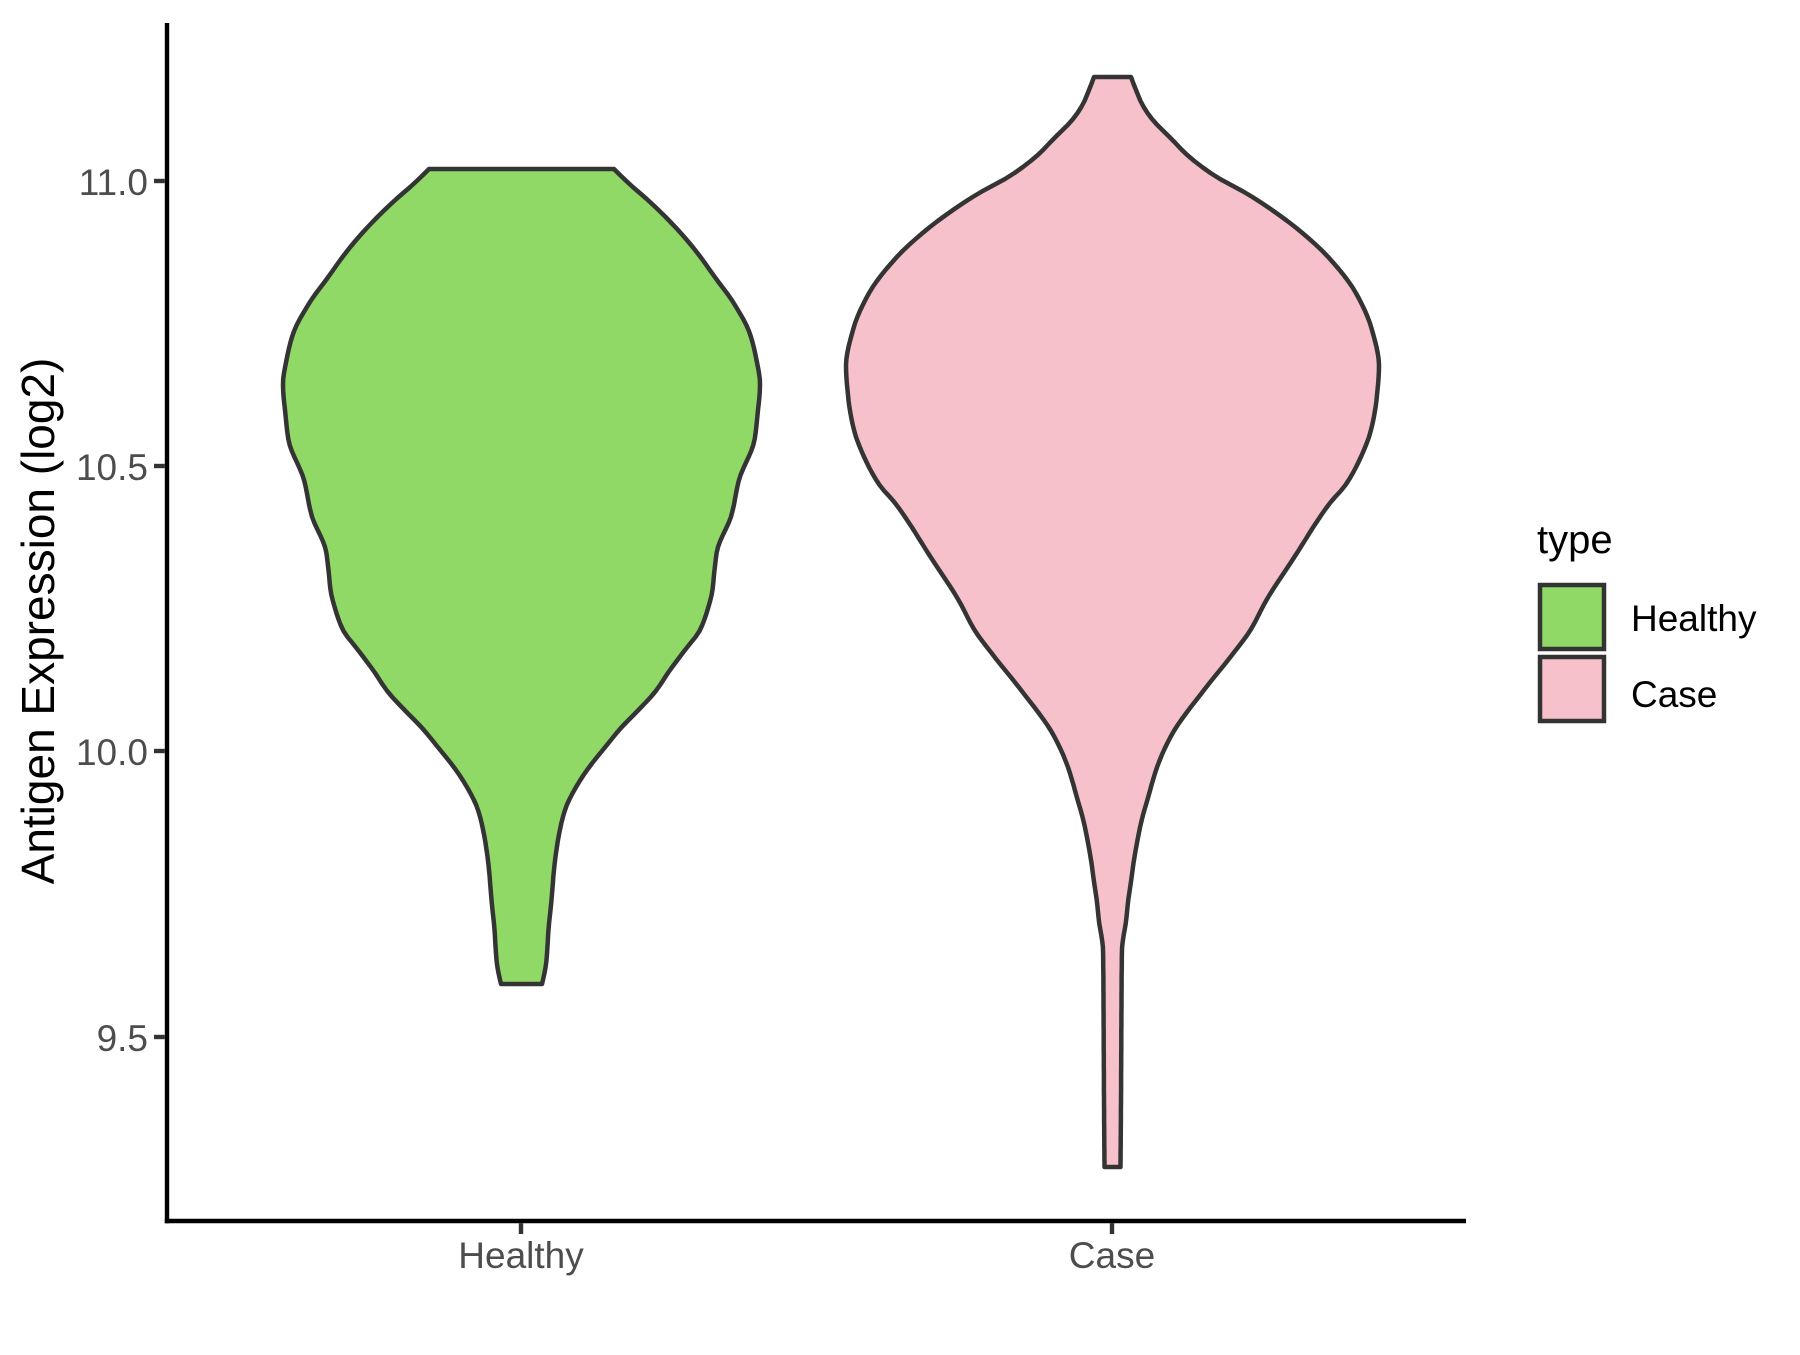 This screenshot has width=1800, height=1355. Describe the element at coordinates (38, 621) in the screenshot. I see `svg-text: Antigen Expression (log2)` at that location.